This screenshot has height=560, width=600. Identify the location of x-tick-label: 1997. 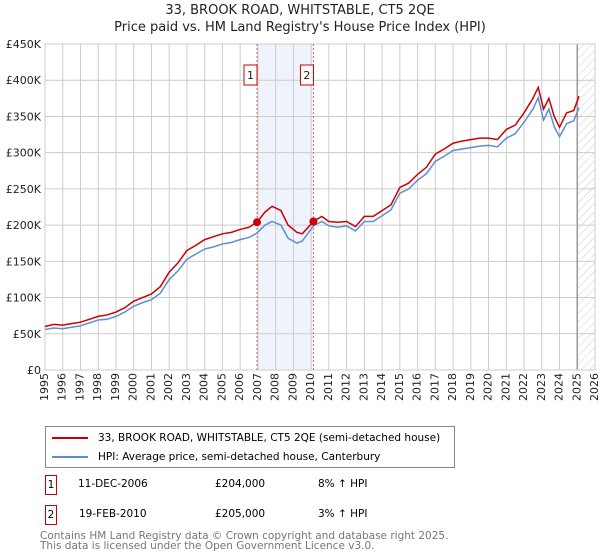
(79, 387).